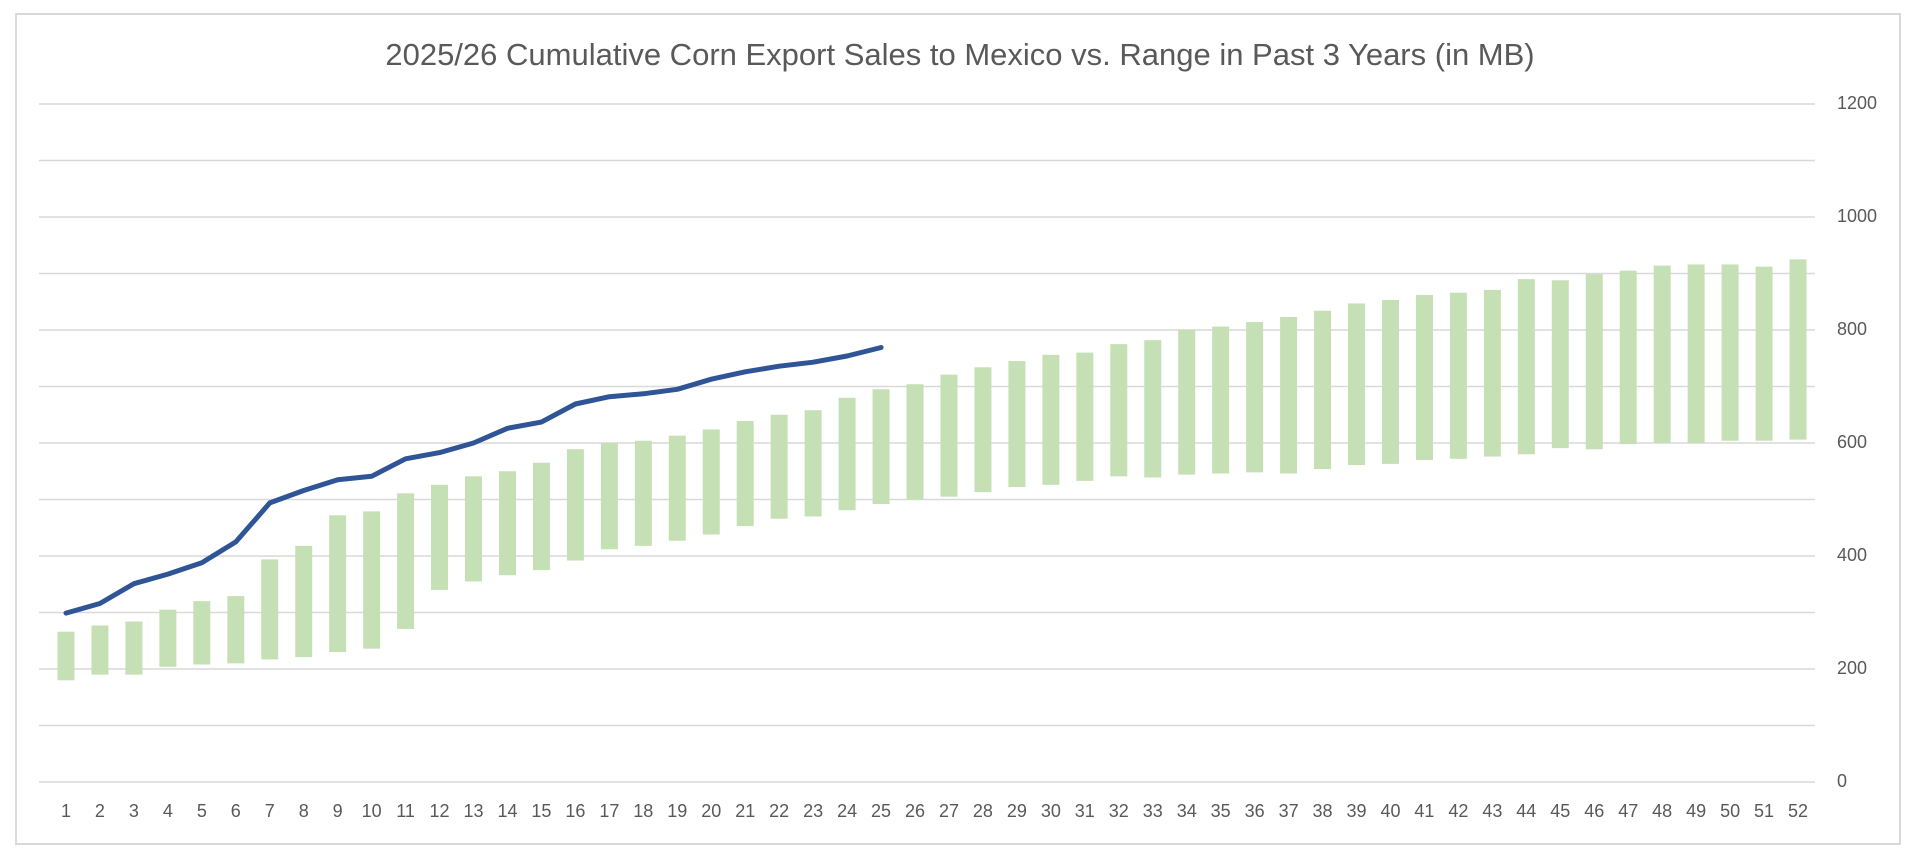 The width and height of the screenshot is (1920, 865). What do you see at coordinates (1424, 811) in the screenshot?
I see `x-tick-label: 41` at bounding box center [1424, 811].